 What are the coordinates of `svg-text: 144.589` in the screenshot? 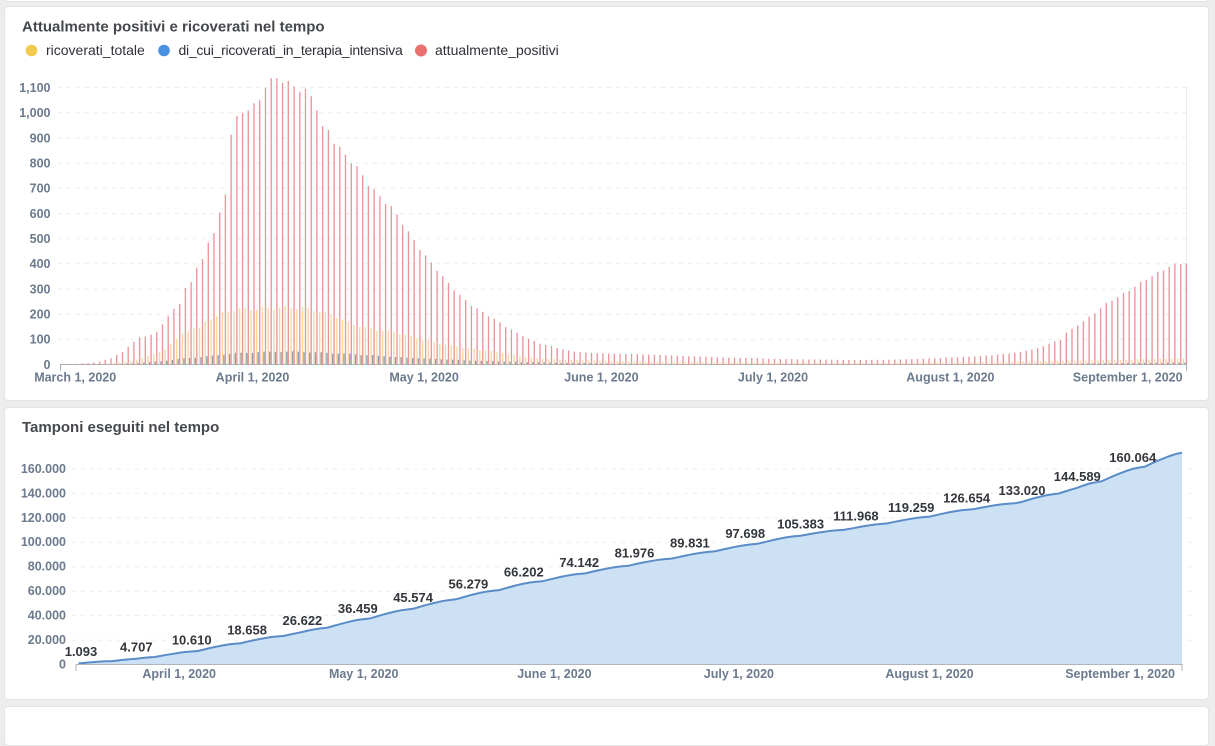 It's located at (1077, 476).